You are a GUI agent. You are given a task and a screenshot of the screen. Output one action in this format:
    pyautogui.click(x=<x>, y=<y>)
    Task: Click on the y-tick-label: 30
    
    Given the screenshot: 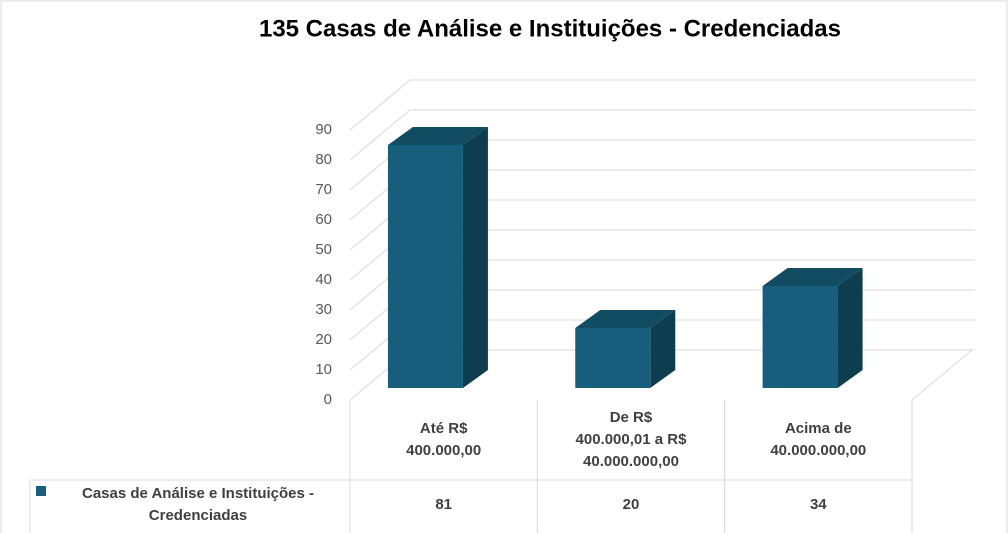 What is the action you would take?
    pyautogui.click(x=323, y=309)
    